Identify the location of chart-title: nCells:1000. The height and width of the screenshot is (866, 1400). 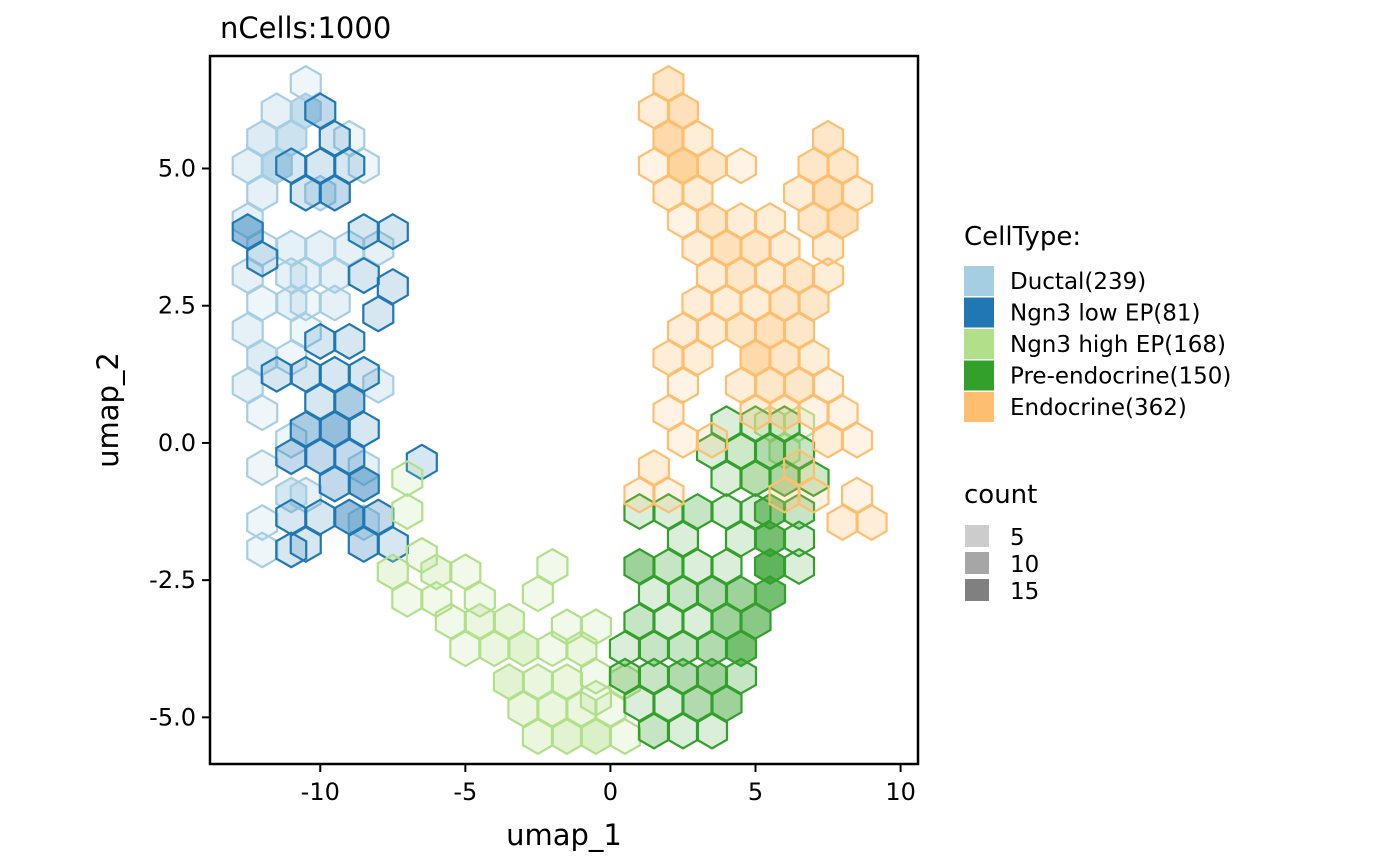
(305, 28).